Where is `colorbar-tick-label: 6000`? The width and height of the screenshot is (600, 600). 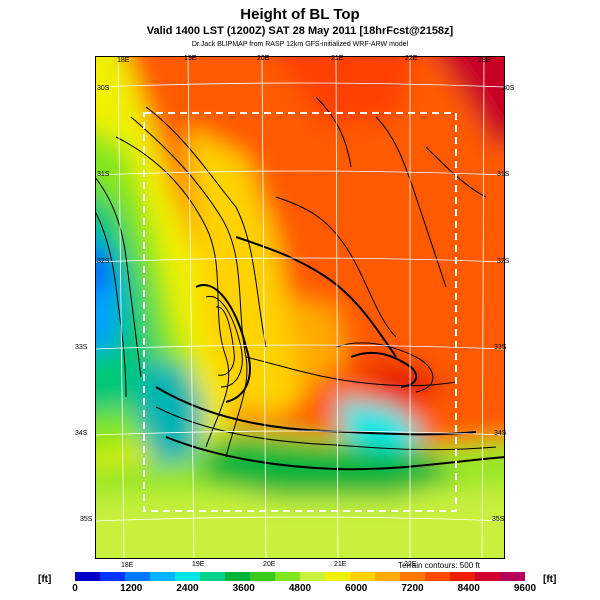 colorbar-tick-label: 6000 is located at coordinates (356, 588).